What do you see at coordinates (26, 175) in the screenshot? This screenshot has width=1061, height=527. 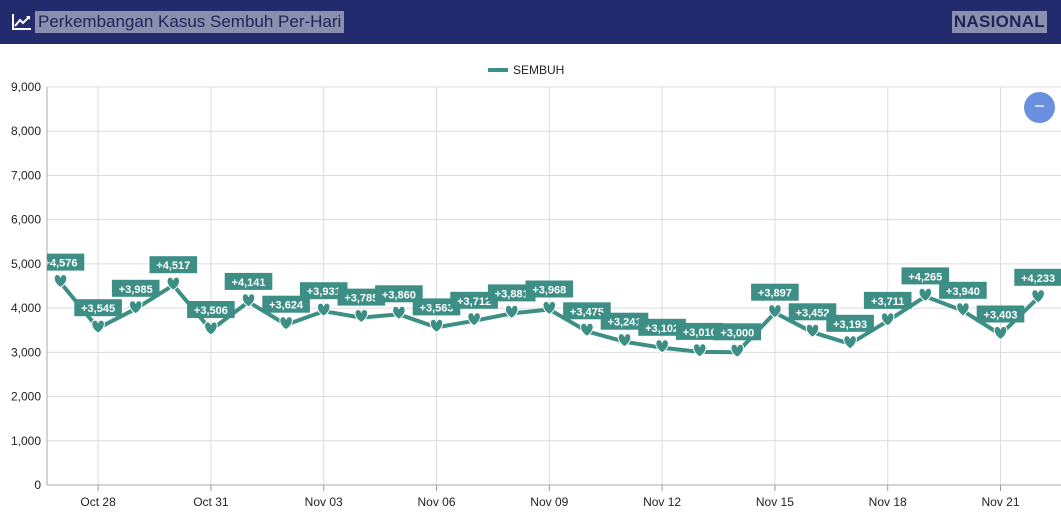 I see `y-tick-label: 7,000` at bounding box center [26, 175].